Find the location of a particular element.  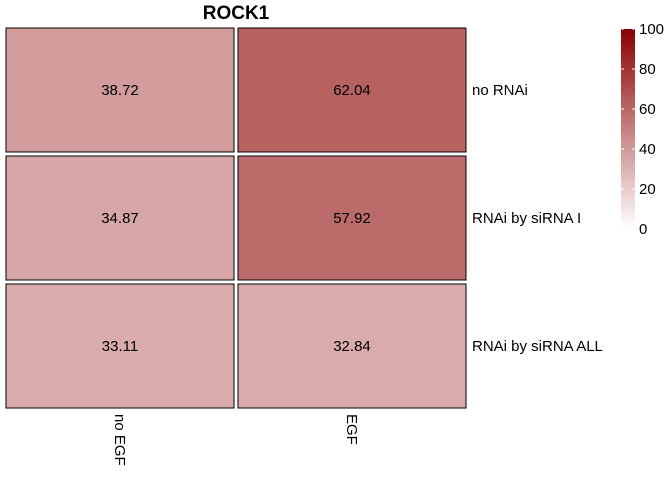

colorbar-tick-label: 80 is located at coordinates (647, 69).